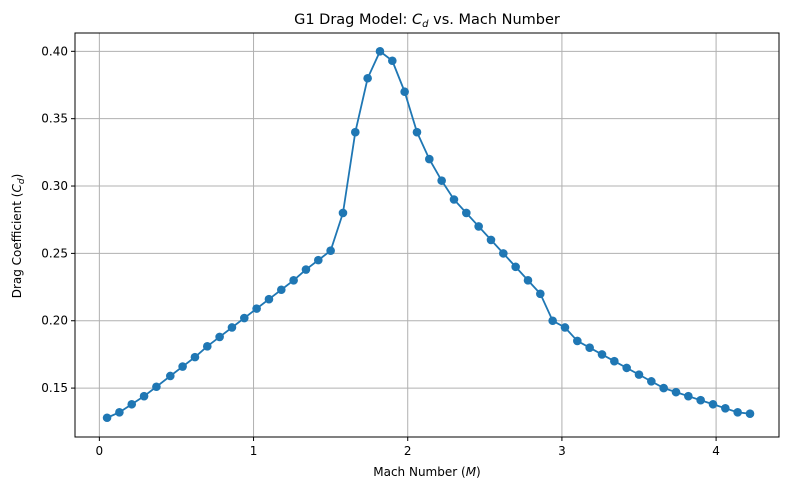 This screenshot has width=789, height=495. I want to click on chart-title: G1 Drag Model: Cd vs. Mach Number, so click(427, 21).